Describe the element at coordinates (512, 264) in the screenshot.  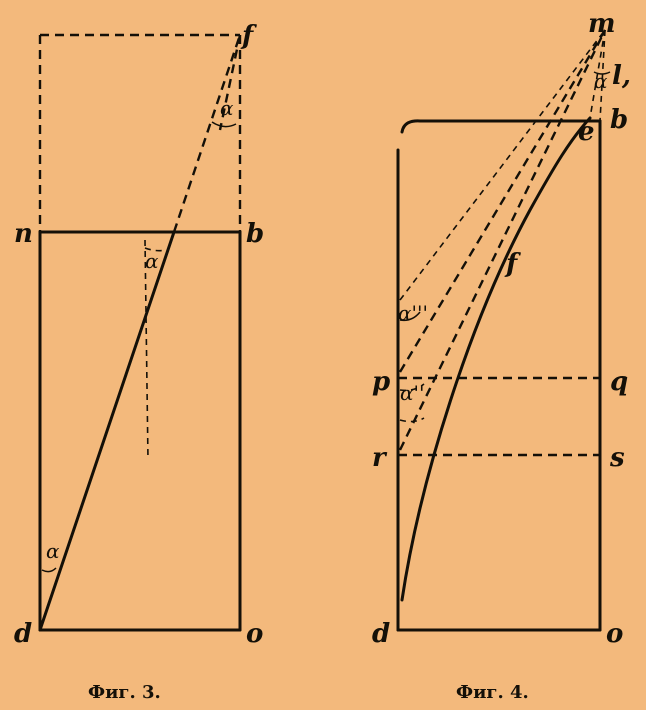
I see `fig4-label-f: f` at that location.